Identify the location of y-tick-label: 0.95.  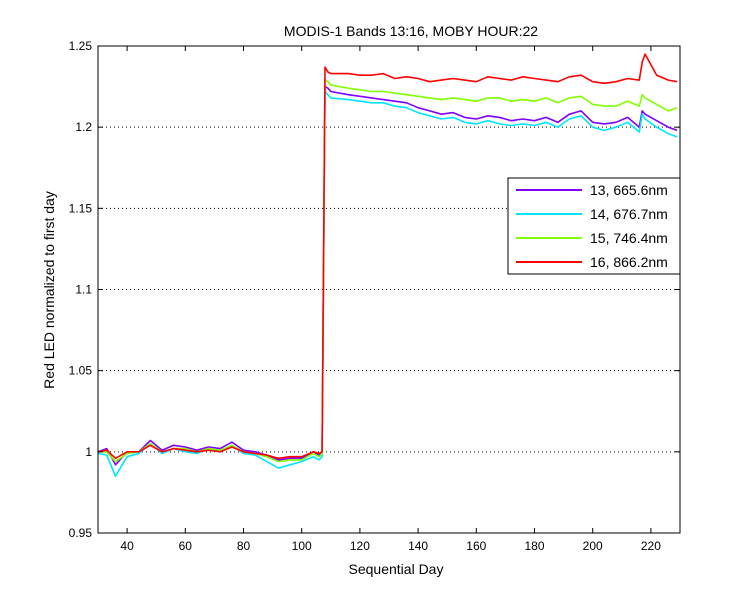
(81, 533).